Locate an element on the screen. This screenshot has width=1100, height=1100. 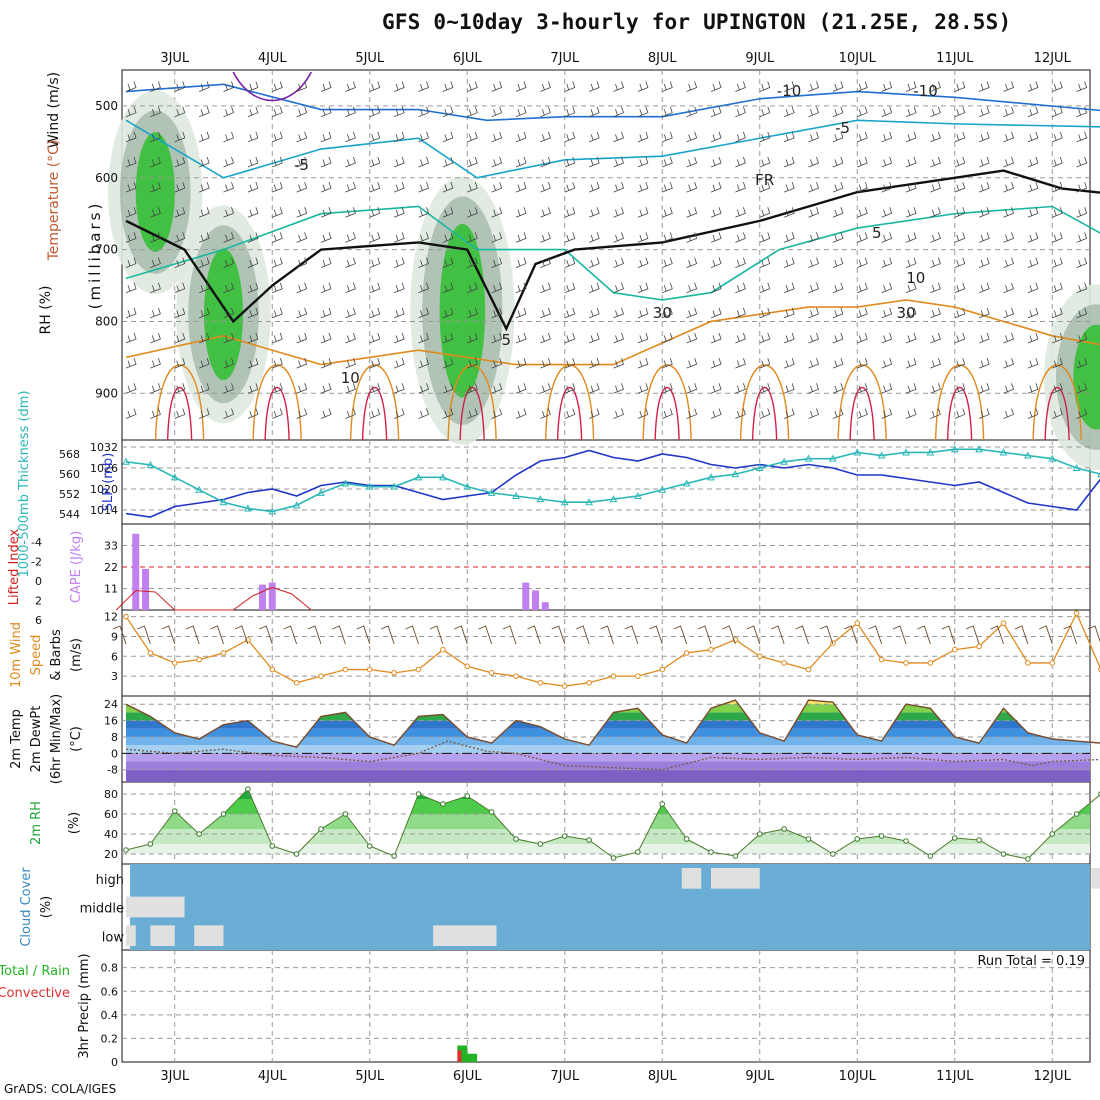
isotherm-FR is located at coordinates (612, 250).